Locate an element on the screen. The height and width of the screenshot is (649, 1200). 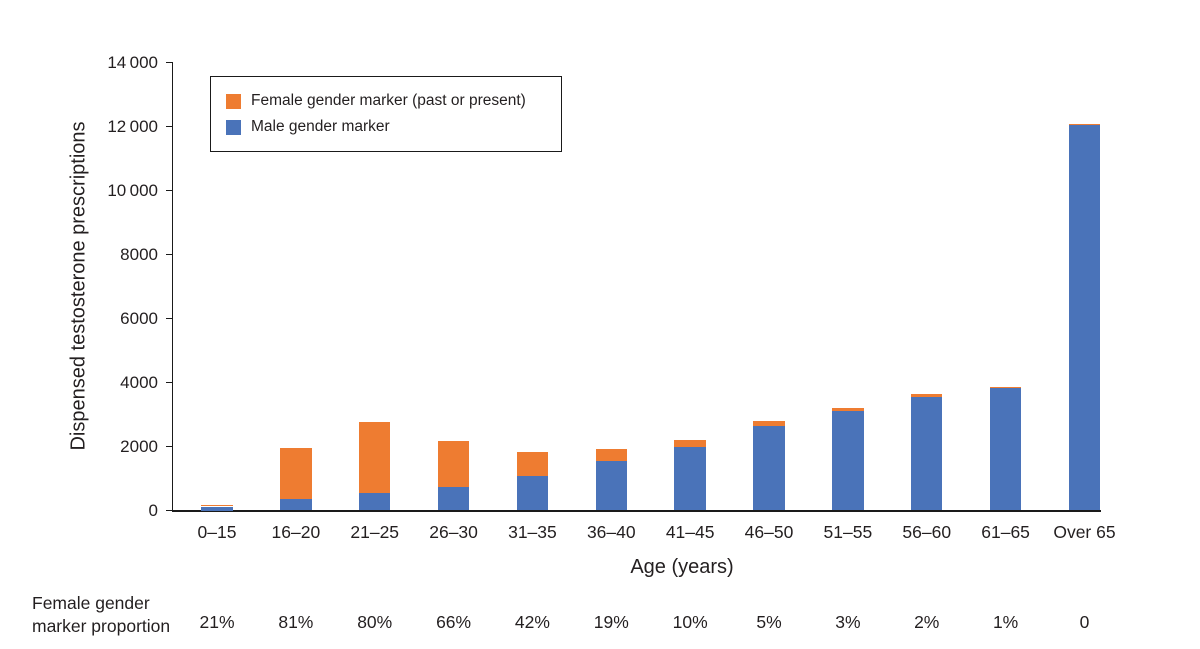
x-category-label: 36–40 is located at coordinates (611, 532).